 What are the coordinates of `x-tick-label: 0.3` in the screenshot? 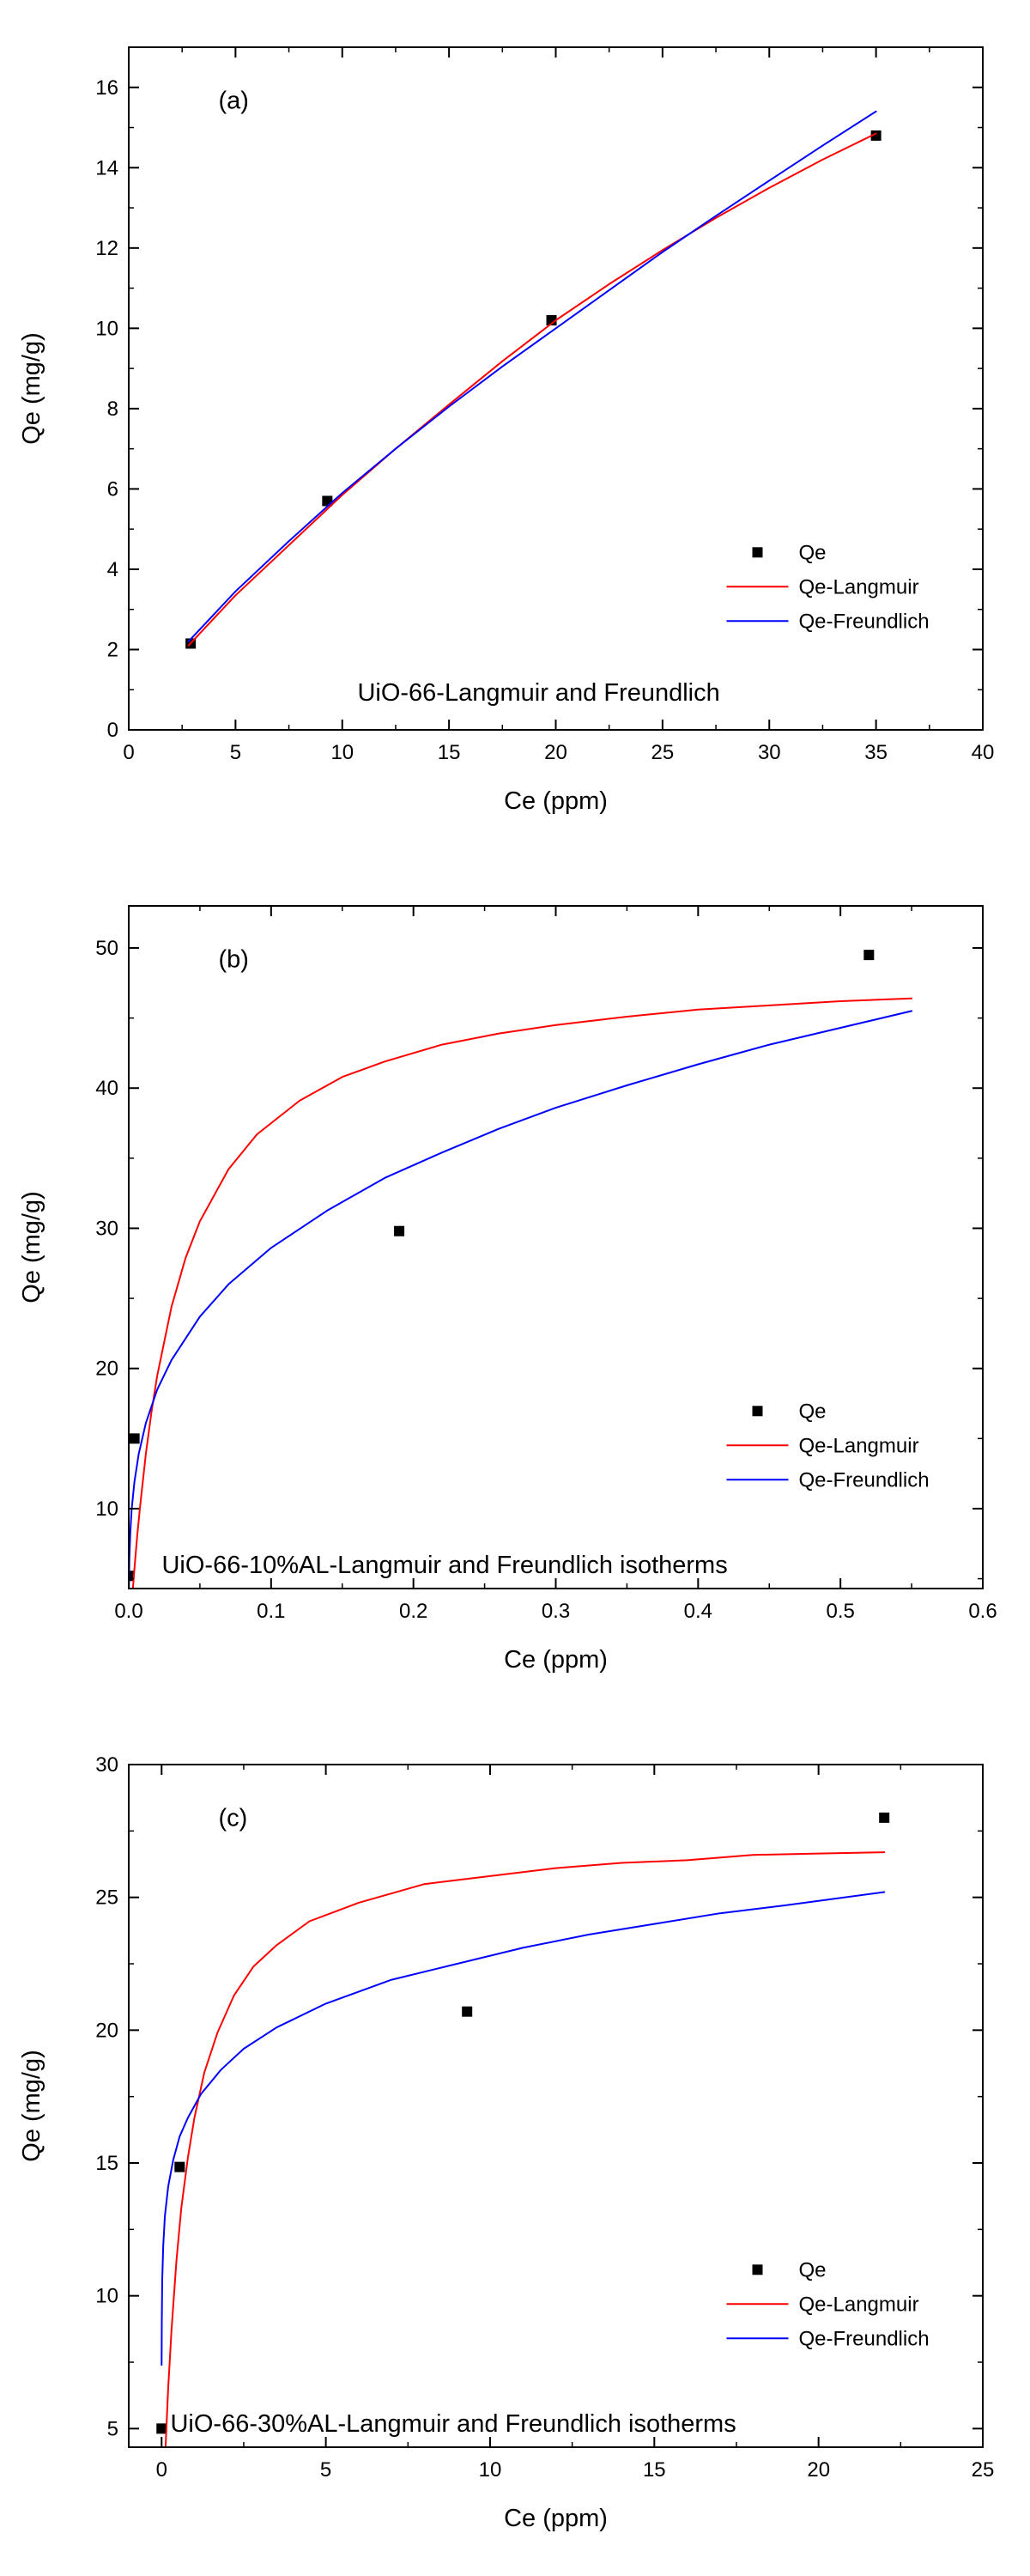 It's located at (556, 1612).